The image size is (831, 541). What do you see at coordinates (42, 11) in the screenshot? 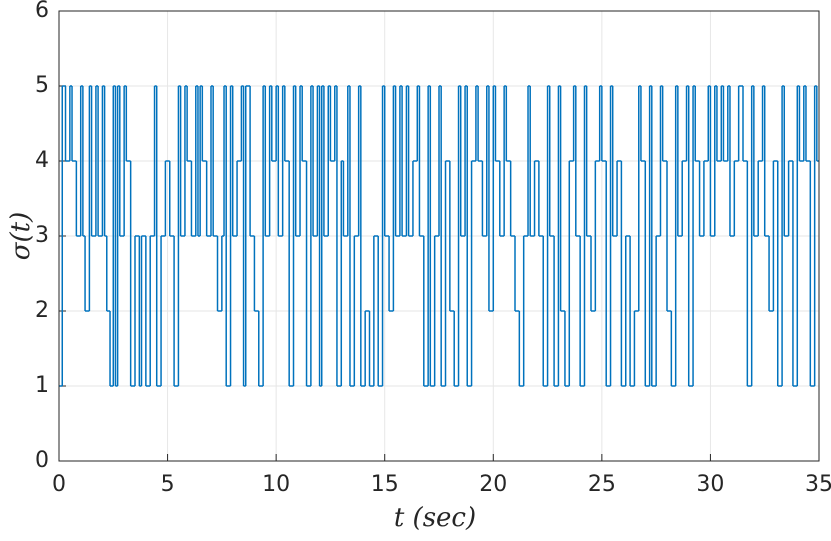
I see `y-tick-label: 6` at bounding box center [42, 11].